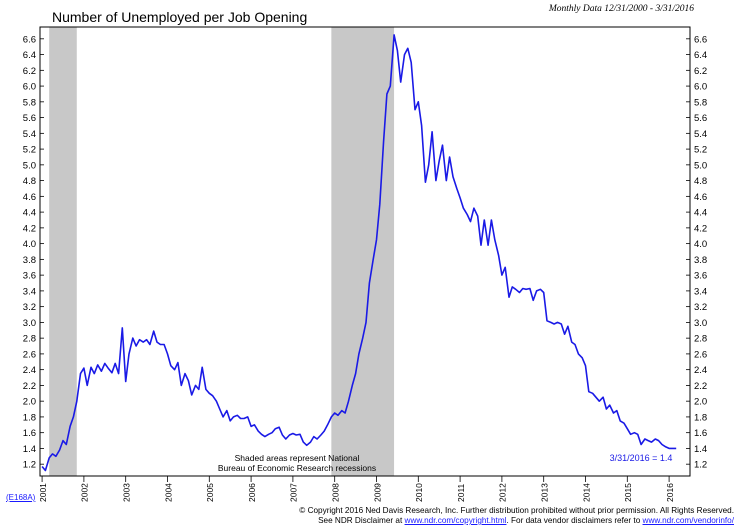 The image size is (740, 528). What do you see at coordinates (700, 150) in the screenshot?
I see `y-tick-label-right: 5.2` at bounding box center [700, 150].